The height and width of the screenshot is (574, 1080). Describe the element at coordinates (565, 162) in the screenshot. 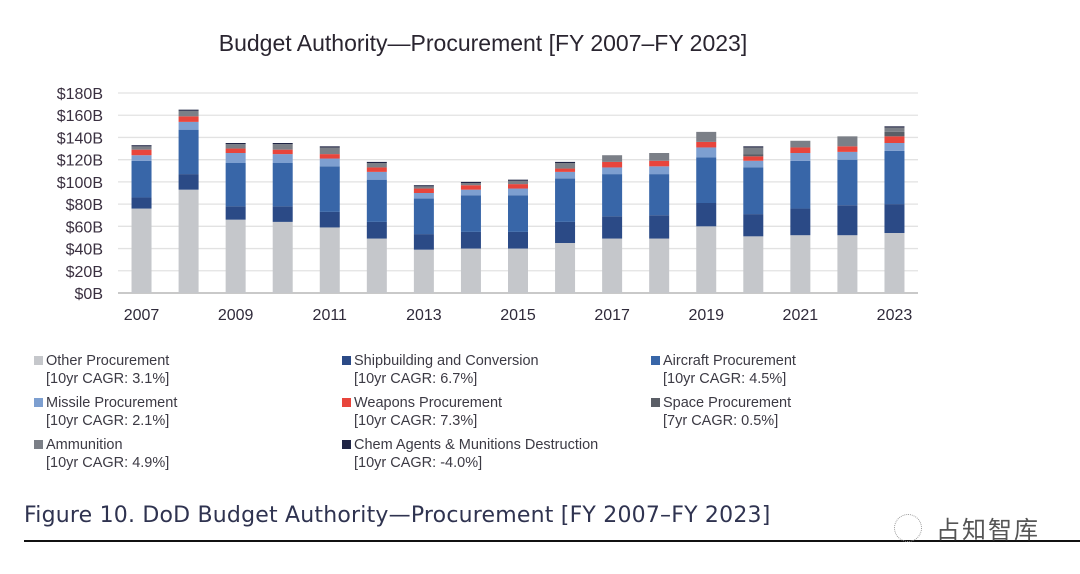

I see `bar-segment-chem-agents-munitions-destruction-2016` at that location.